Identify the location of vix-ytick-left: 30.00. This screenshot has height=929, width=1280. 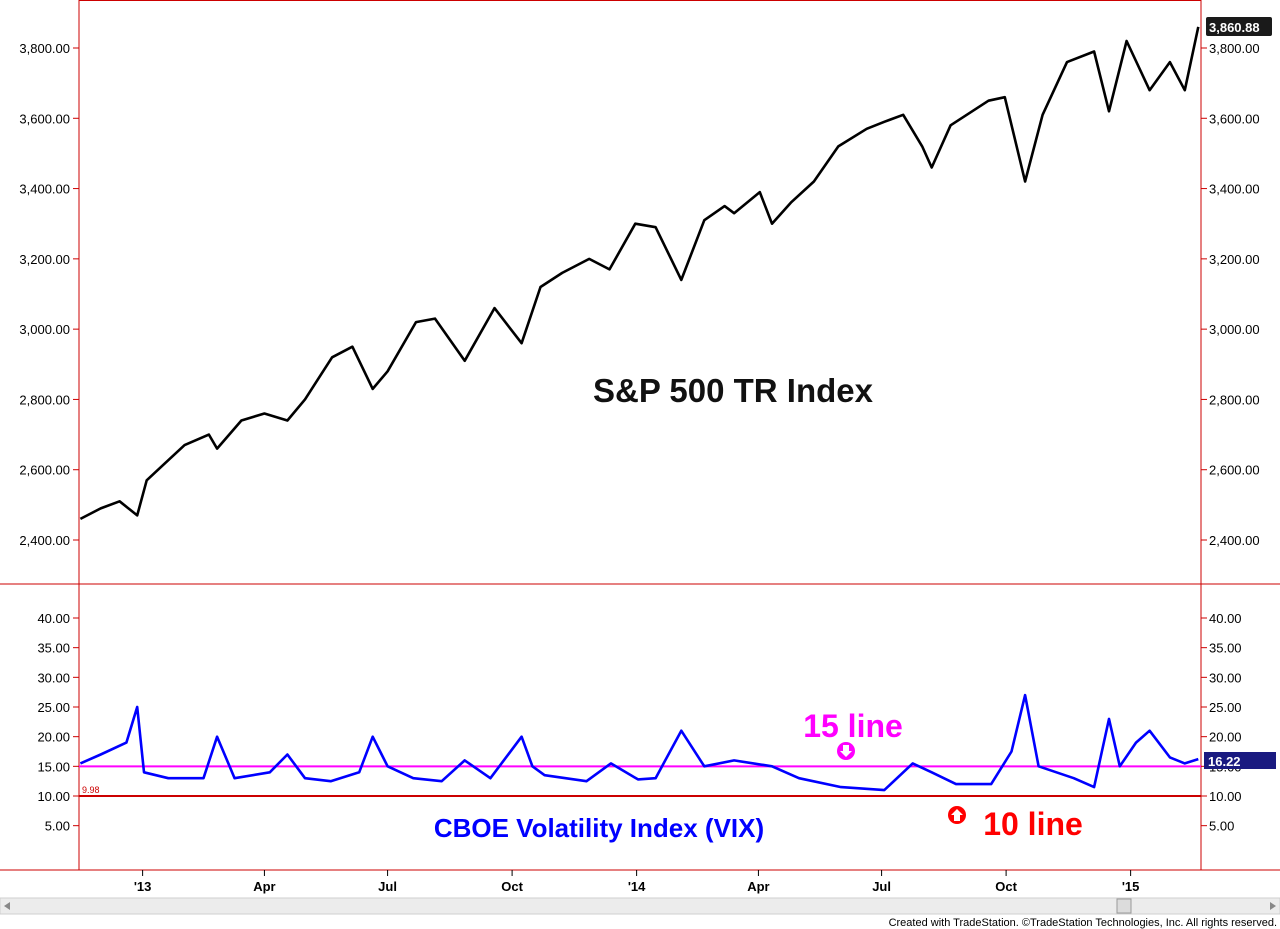
(53, 677).